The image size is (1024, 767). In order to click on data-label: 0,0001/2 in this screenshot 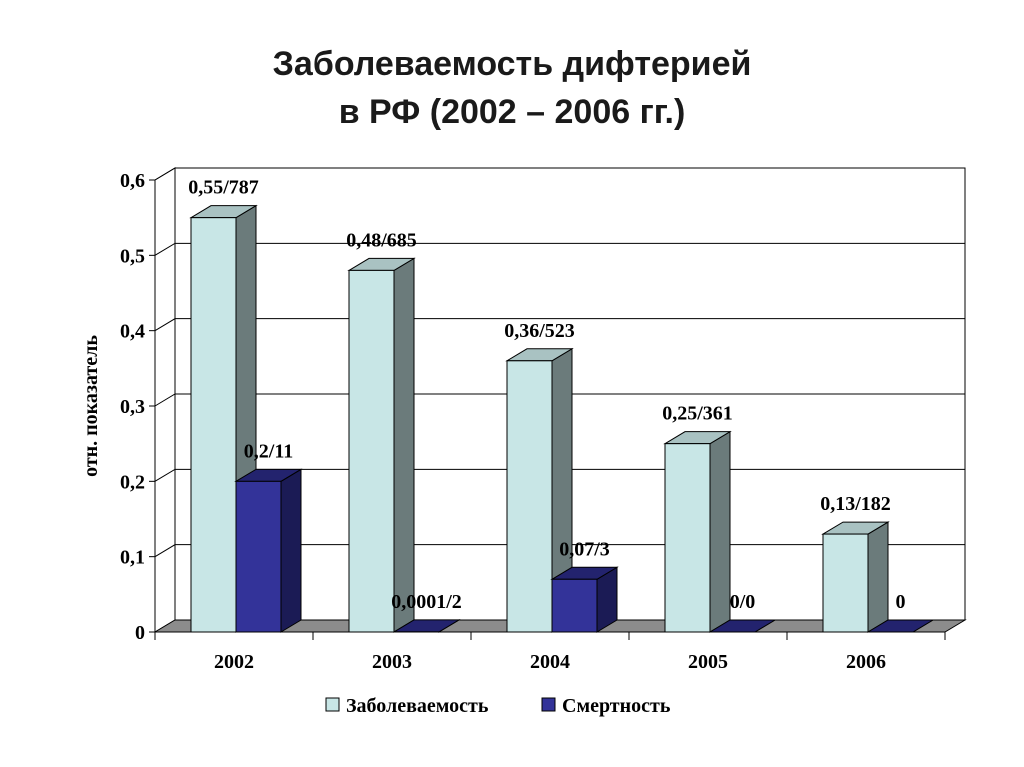, I will do `click(426, 602)`.